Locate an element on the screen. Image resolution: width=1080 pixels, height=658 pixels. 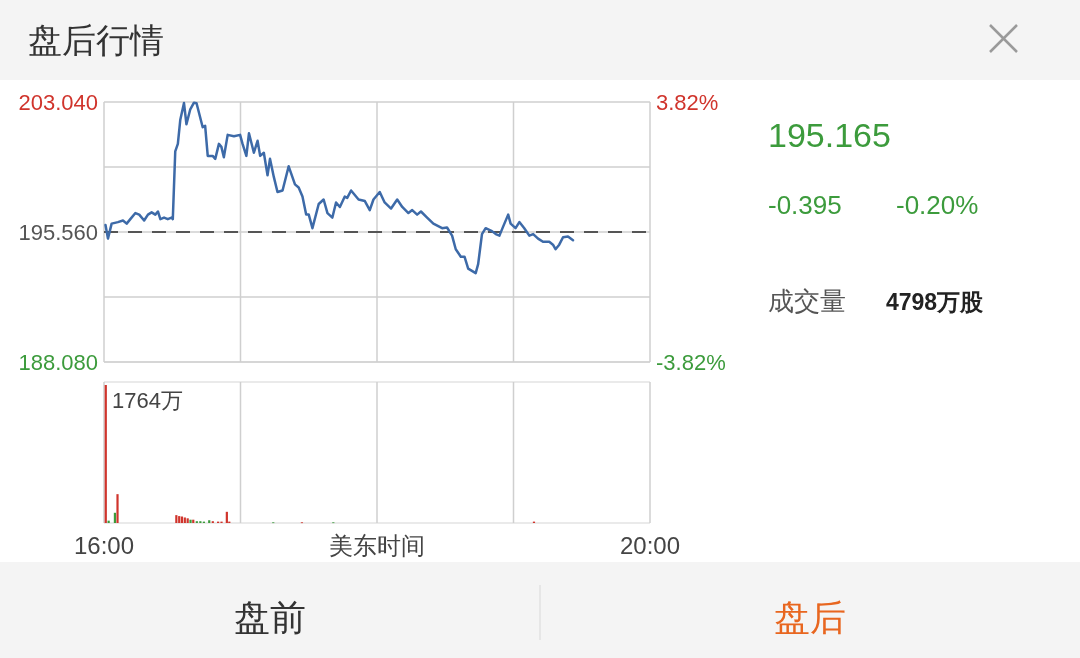
text: 盘前 is located at coordinates (270, 617).